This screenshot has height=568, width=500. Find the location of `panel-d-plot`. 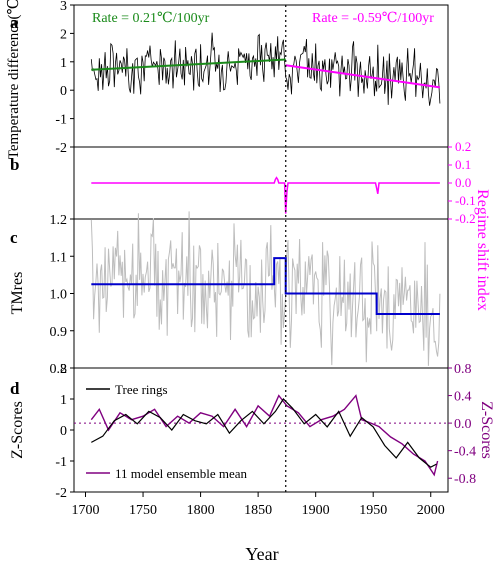

panel-d-plot is located at coordinates (261, 435).